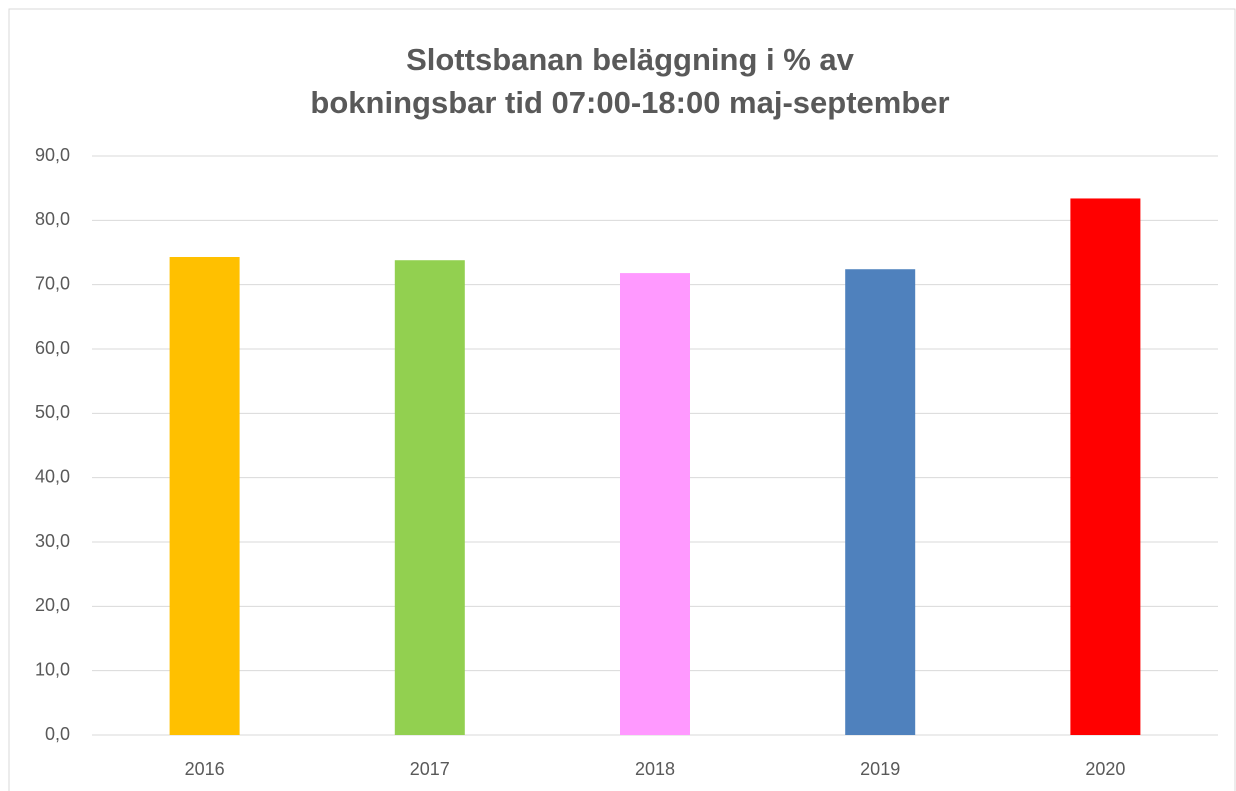 Image resolution: width=1236 pixels, height=791 pixels. What do you see at coordinates (52, 219) in the screenshot?
I see `y-tick-label: 80,0` at bounding box center [52, 219].